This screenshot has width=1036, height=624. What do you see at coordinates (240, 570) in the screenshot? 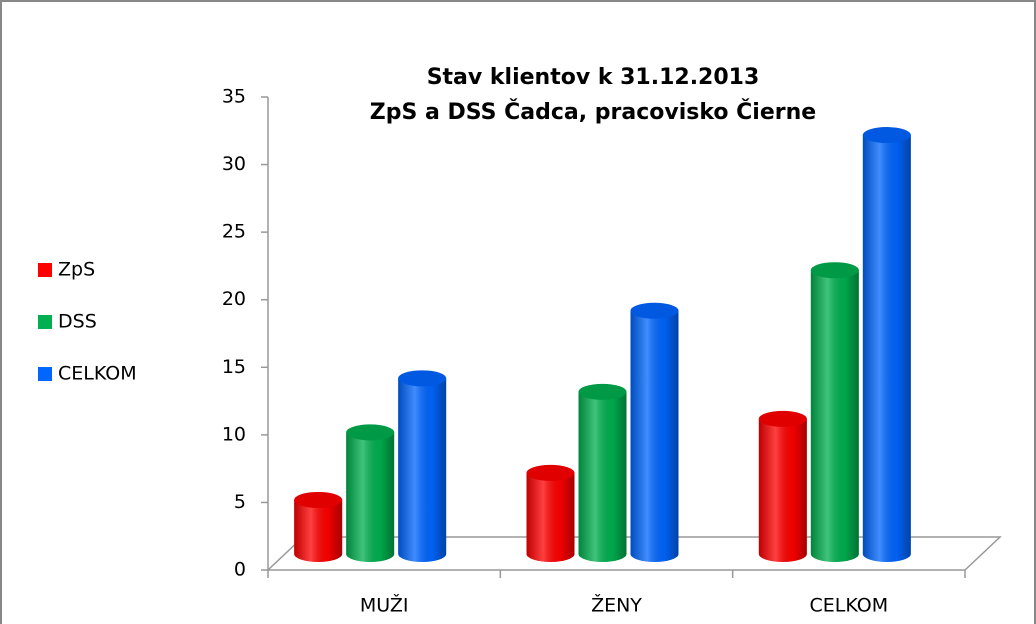
I see `y-tick-label: 0` at bounding box center [240, 570].